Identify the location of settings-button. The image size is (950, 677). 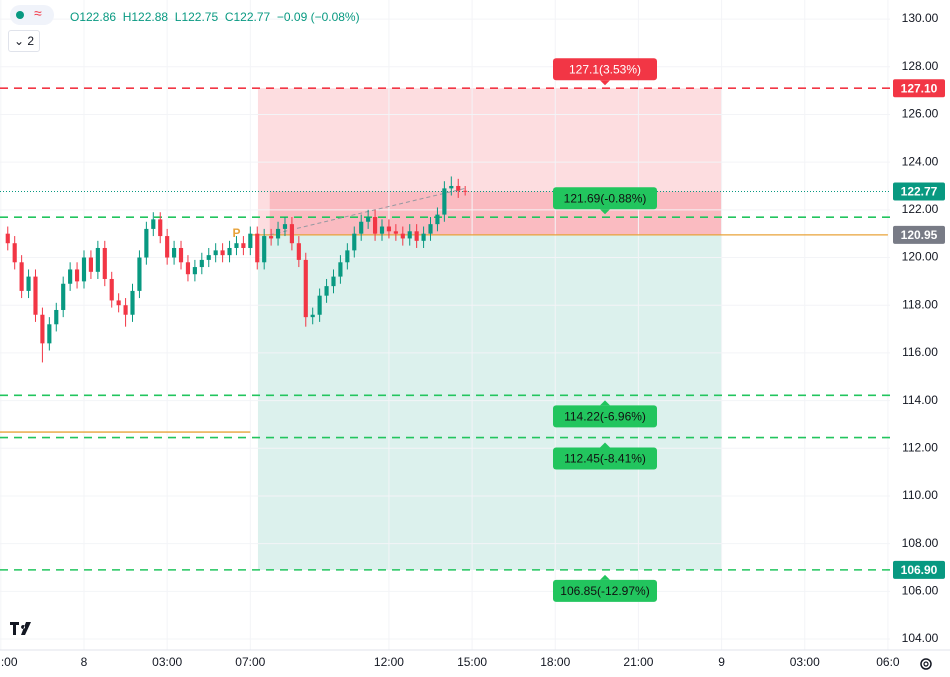
(926, 664).